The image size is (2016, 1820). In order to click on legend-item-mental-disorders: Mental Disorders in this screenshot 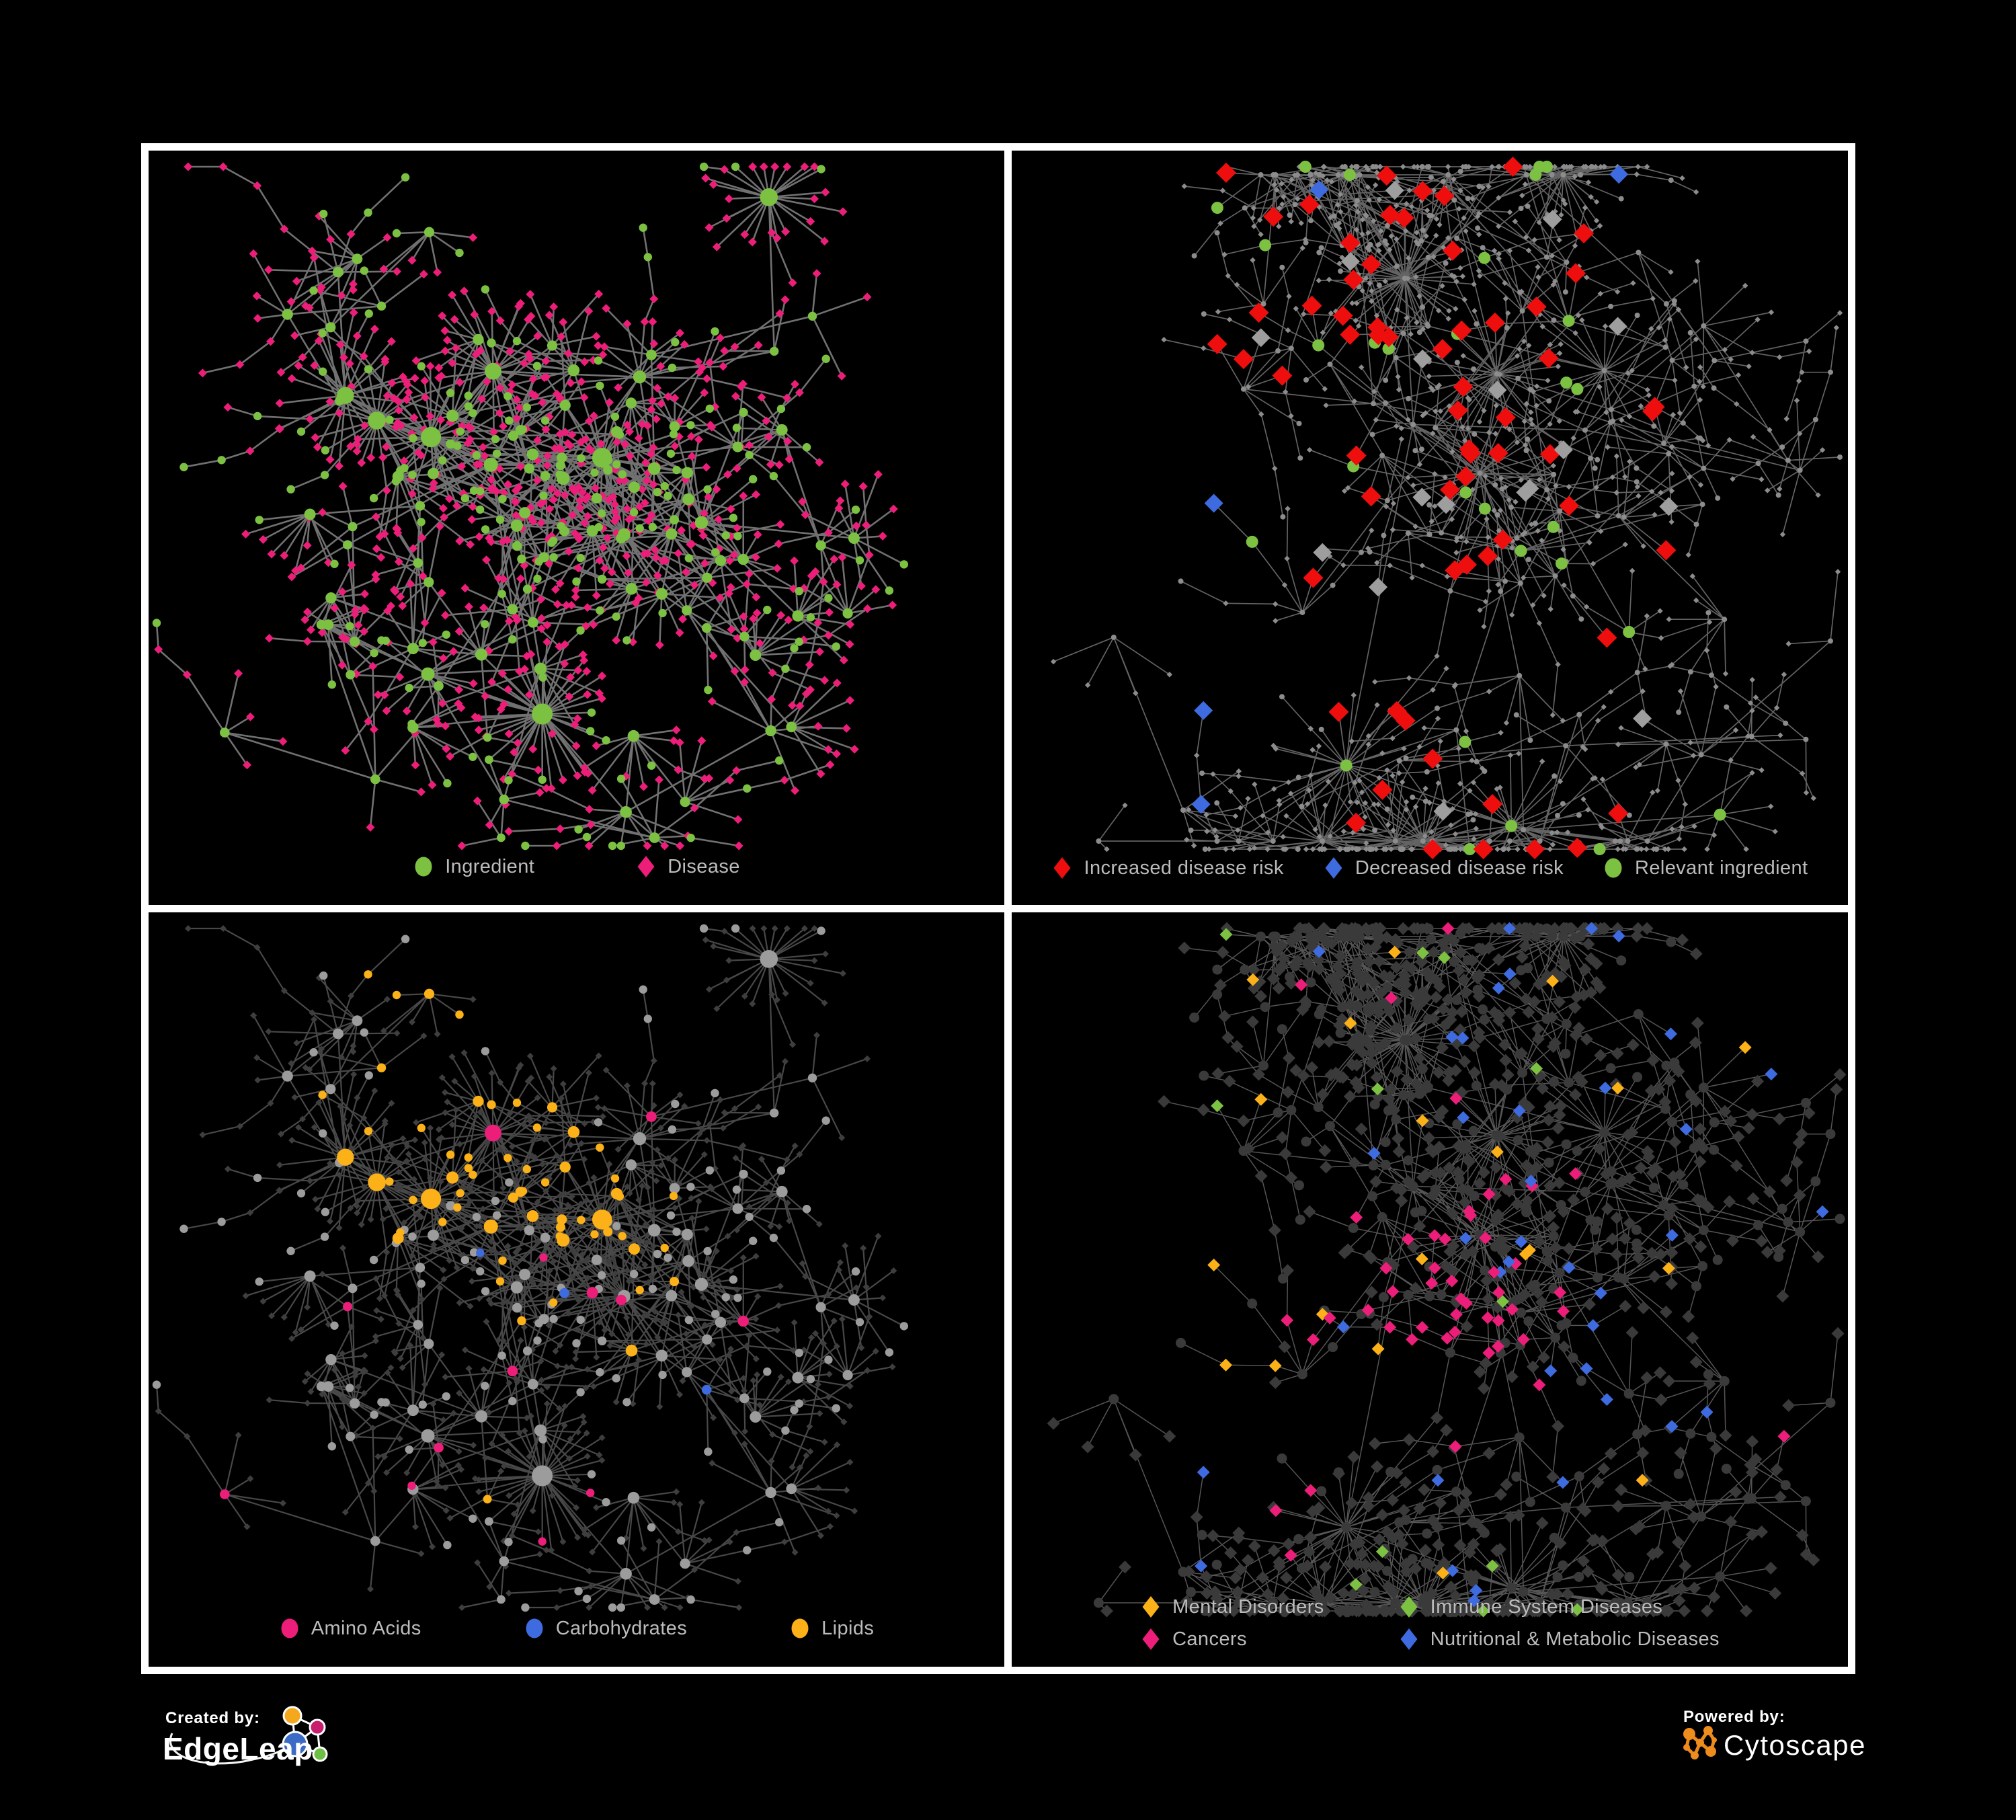, I will do `click(1232, 1606)`.